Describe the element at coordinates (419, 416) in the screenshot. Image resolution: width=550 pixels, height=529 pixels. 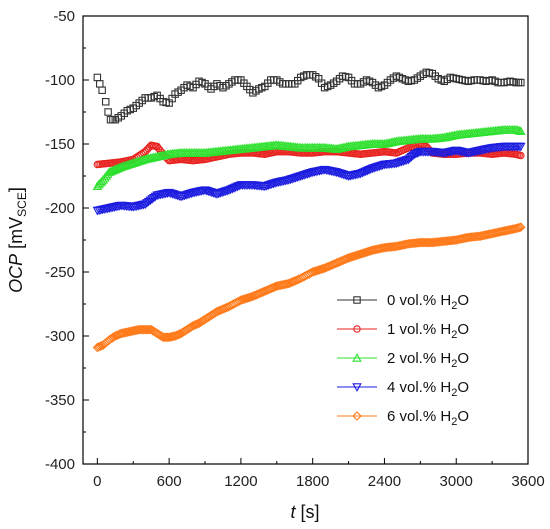
I see `legend-label-main: 6 vol.% H` at that location.